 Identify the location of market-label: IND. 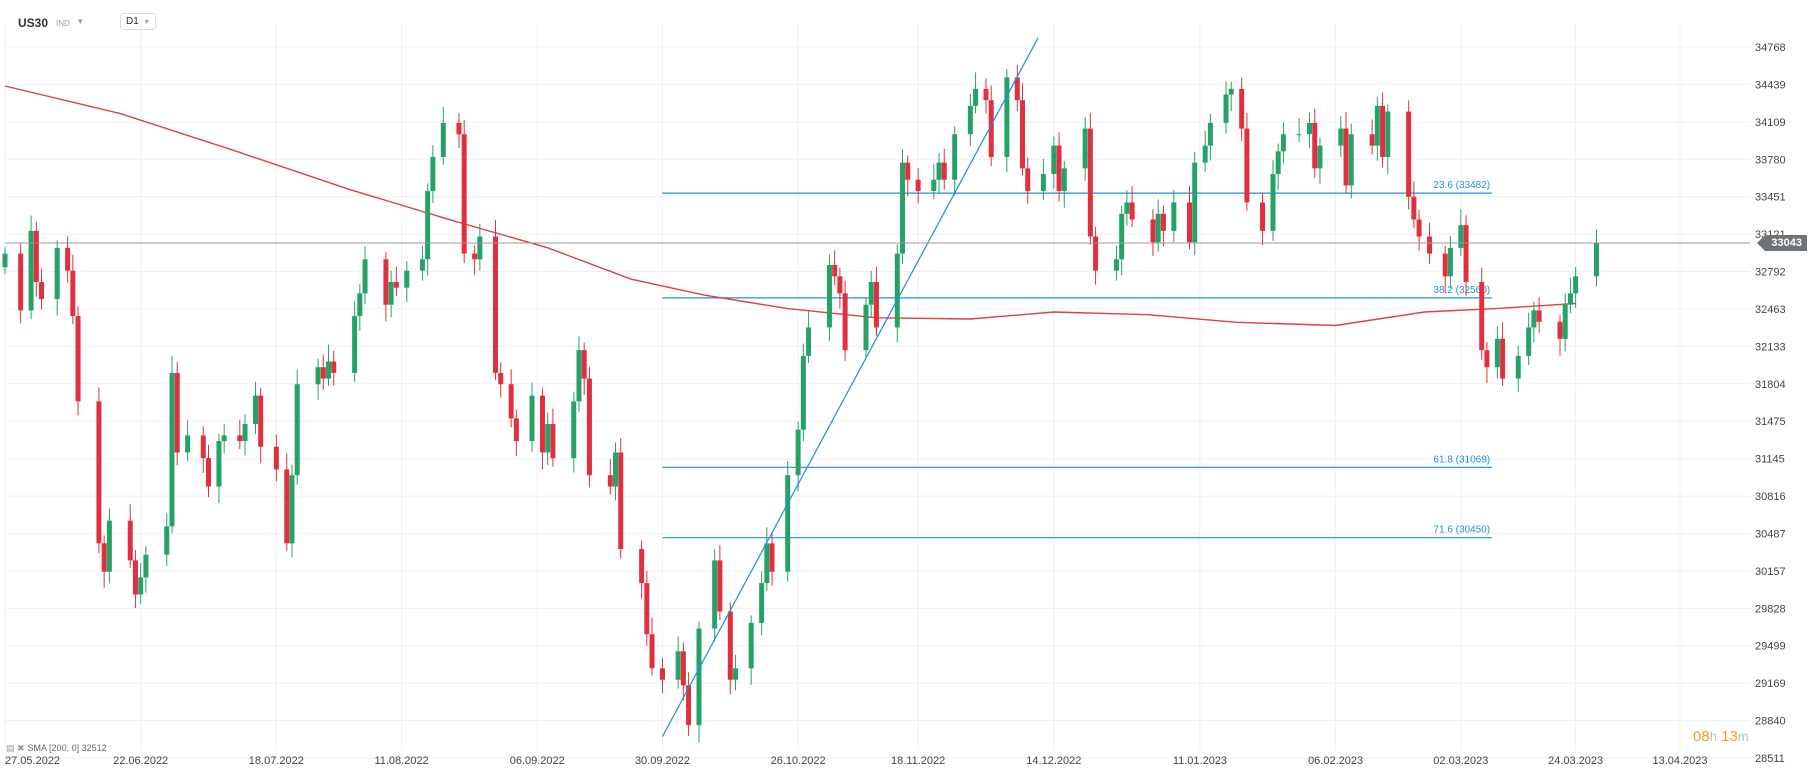
(63, 23).